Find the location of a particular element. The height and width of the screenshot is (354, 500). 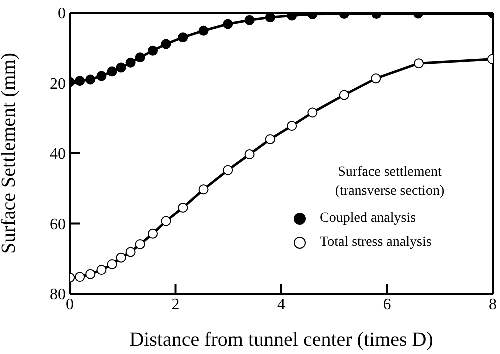

x-tick-label: 4 is located at coordinates (282, 305).